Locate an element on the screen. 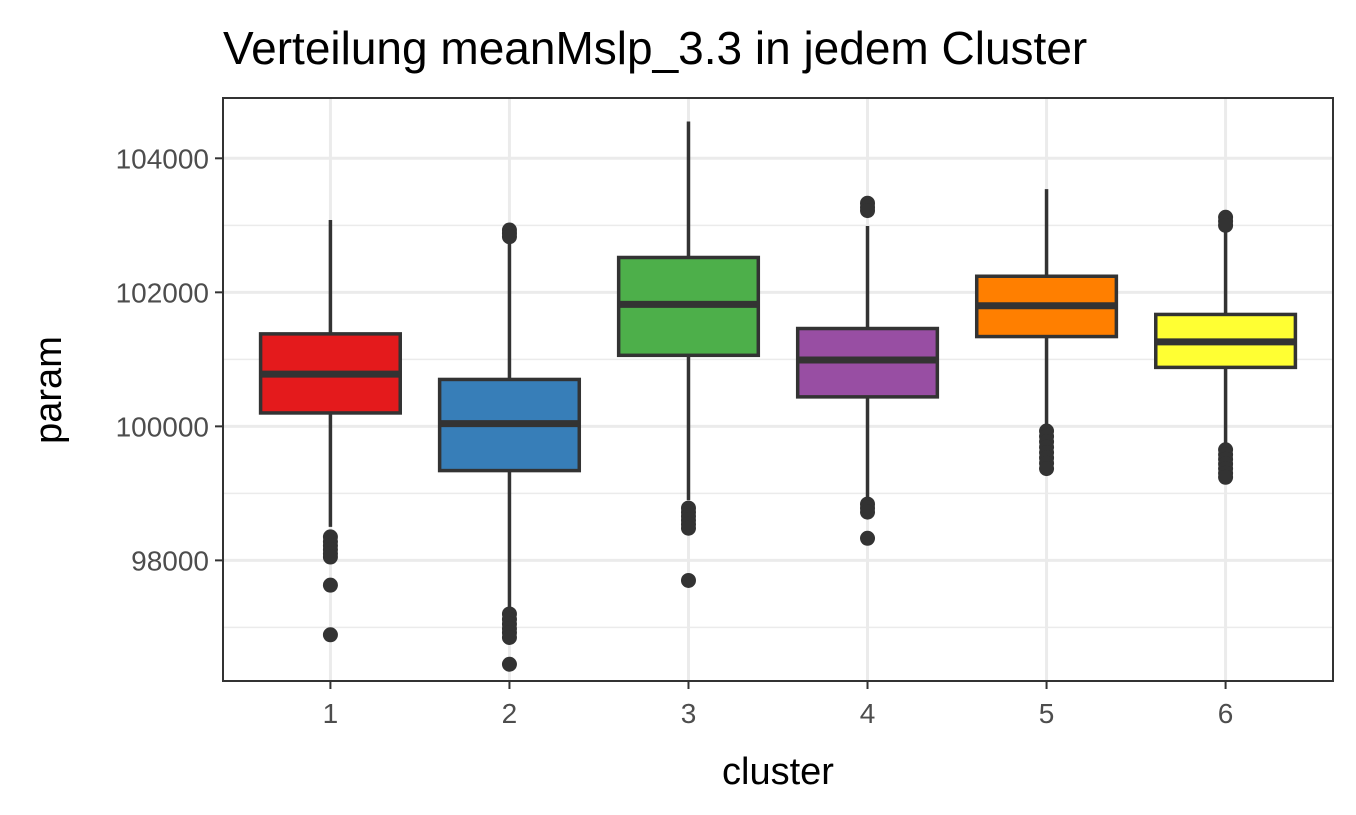 The image size is (1356, 815). x-axis-title: cluster is located at coordinates (778, 772).